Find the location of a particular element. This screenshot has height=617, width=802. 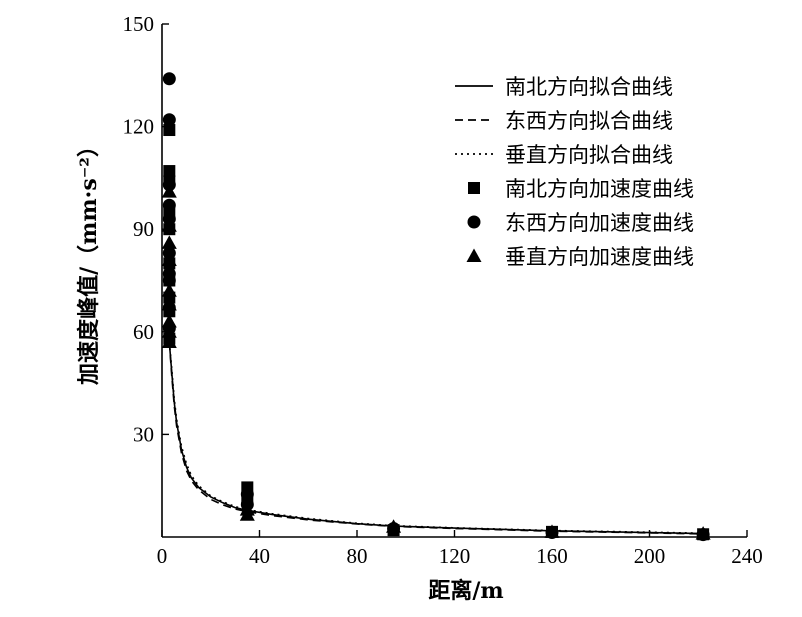

legend-label: 垂直方向拟合曲线 is located at coordinates (589, 155).